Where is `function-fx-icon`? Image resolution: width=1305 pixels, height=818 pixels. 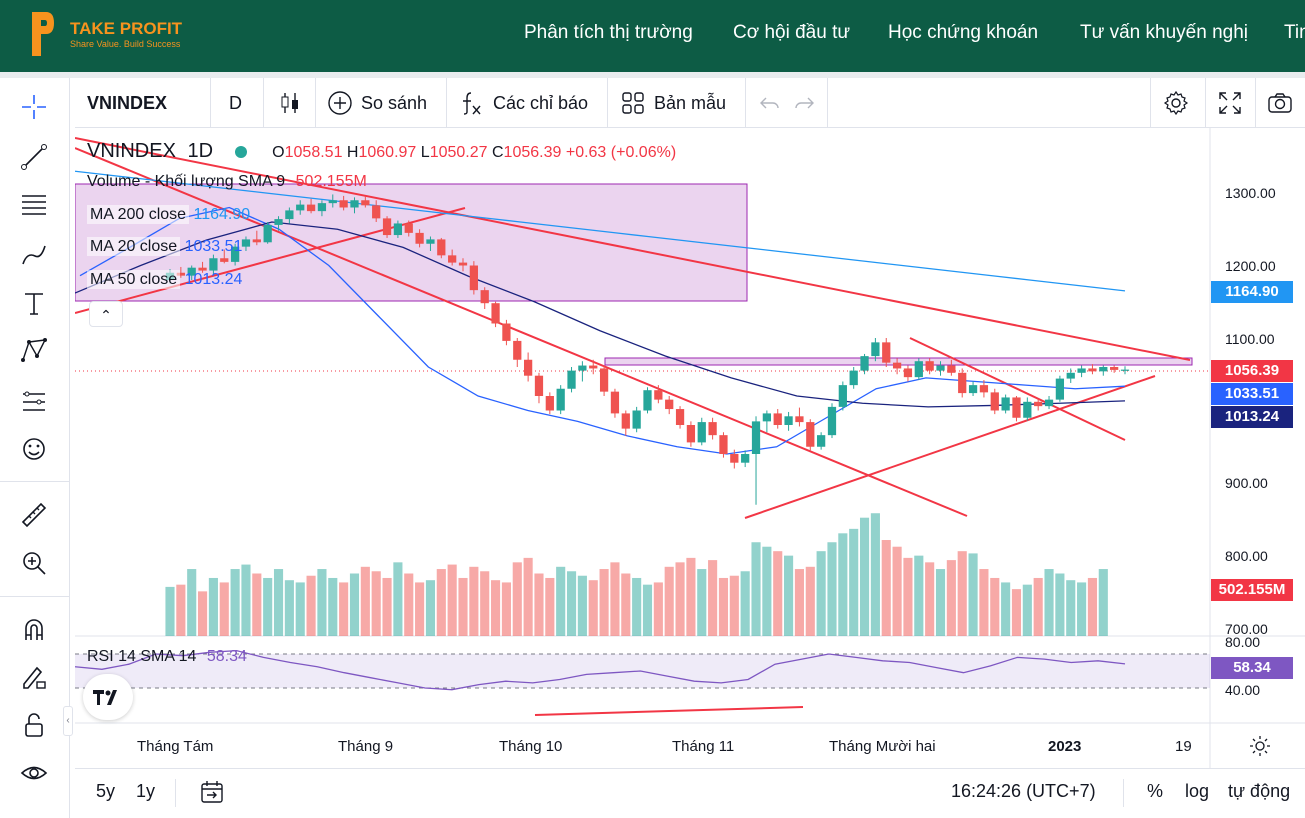
function-fx-icon is located at coordinates (472, 103).